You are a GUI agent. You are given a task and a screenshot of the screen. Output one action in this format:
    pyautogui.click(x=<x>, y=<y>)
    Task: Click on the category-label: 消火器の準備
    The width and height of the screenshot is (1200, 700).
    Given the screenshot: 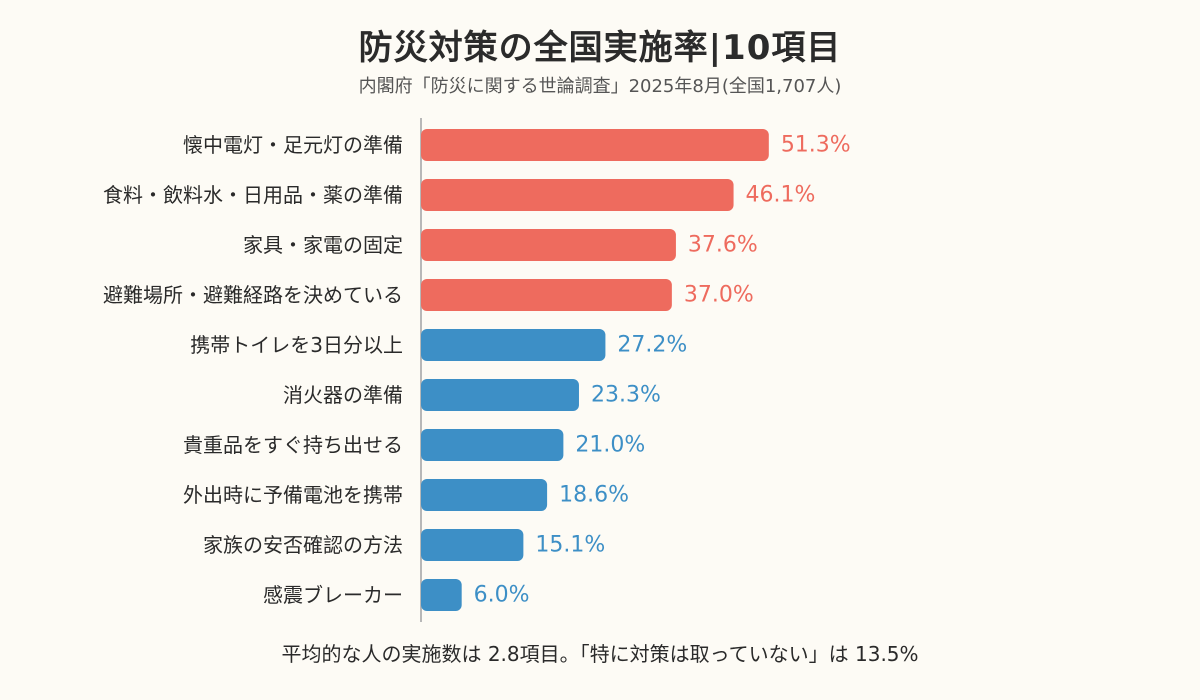 What is the action you would take?
    pyautogui.click(x=343, y=395)
    